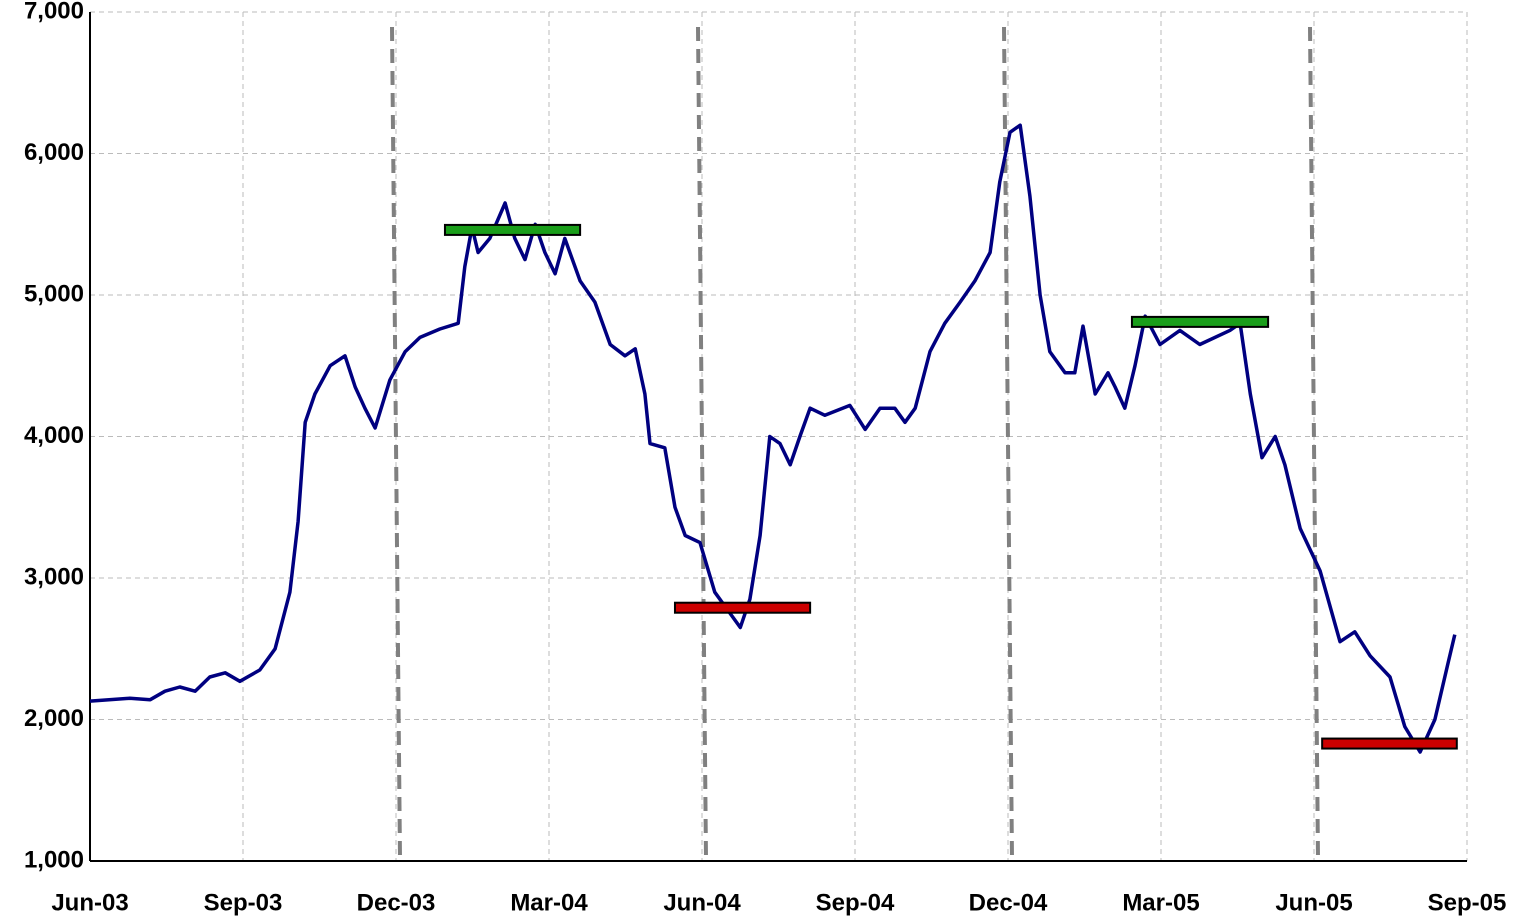  Describe the element at coordinates (702, 902) in the screenshot. I see `x-tick-label: Jun-04` at that location.